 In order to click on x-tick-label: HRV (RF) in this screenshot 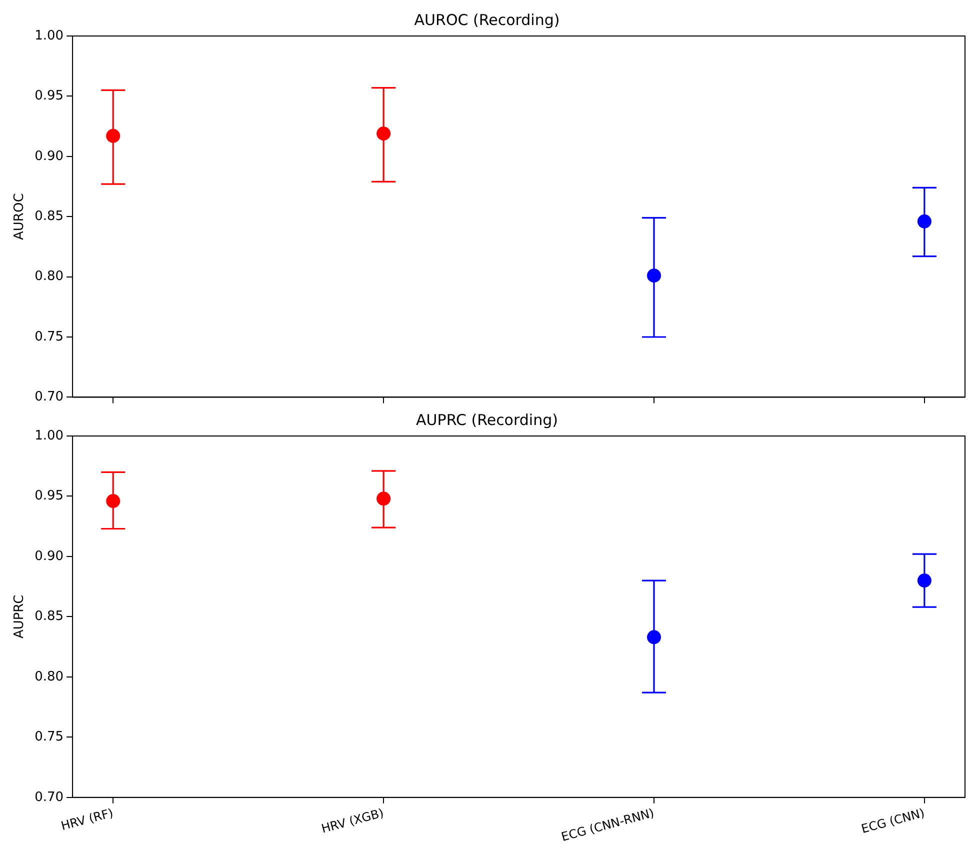, I will do `click(87, 820)`.